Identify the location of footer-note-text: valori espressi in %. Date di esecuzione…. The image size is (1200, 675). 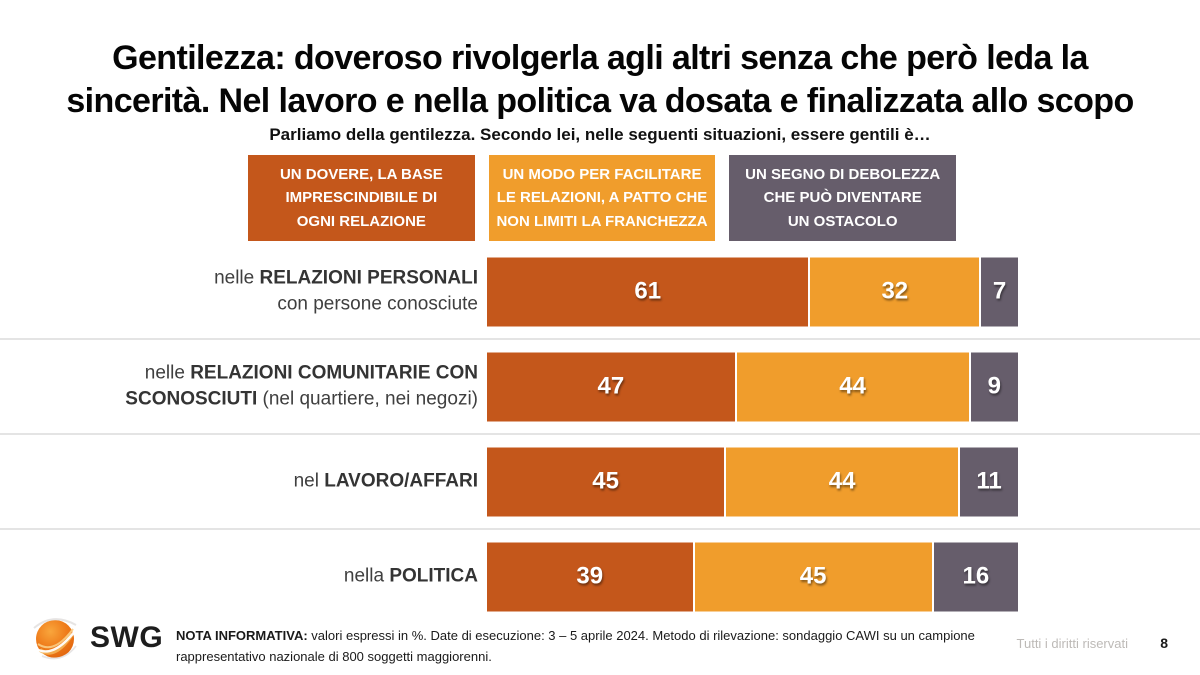
(575, 646).